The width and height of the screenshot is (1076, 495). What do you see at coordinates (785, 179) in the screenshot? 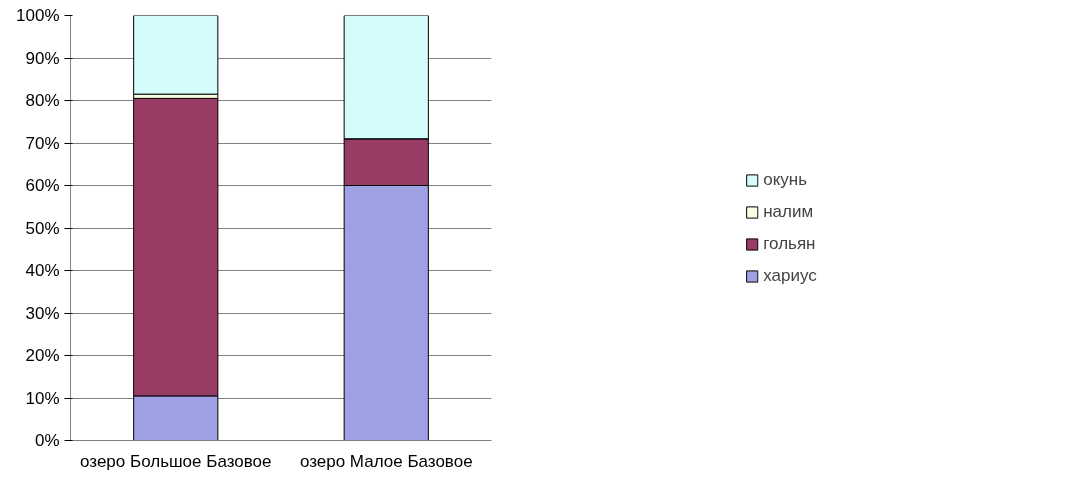
I see `legend-label: окунь` at bounding box center [785, 179].